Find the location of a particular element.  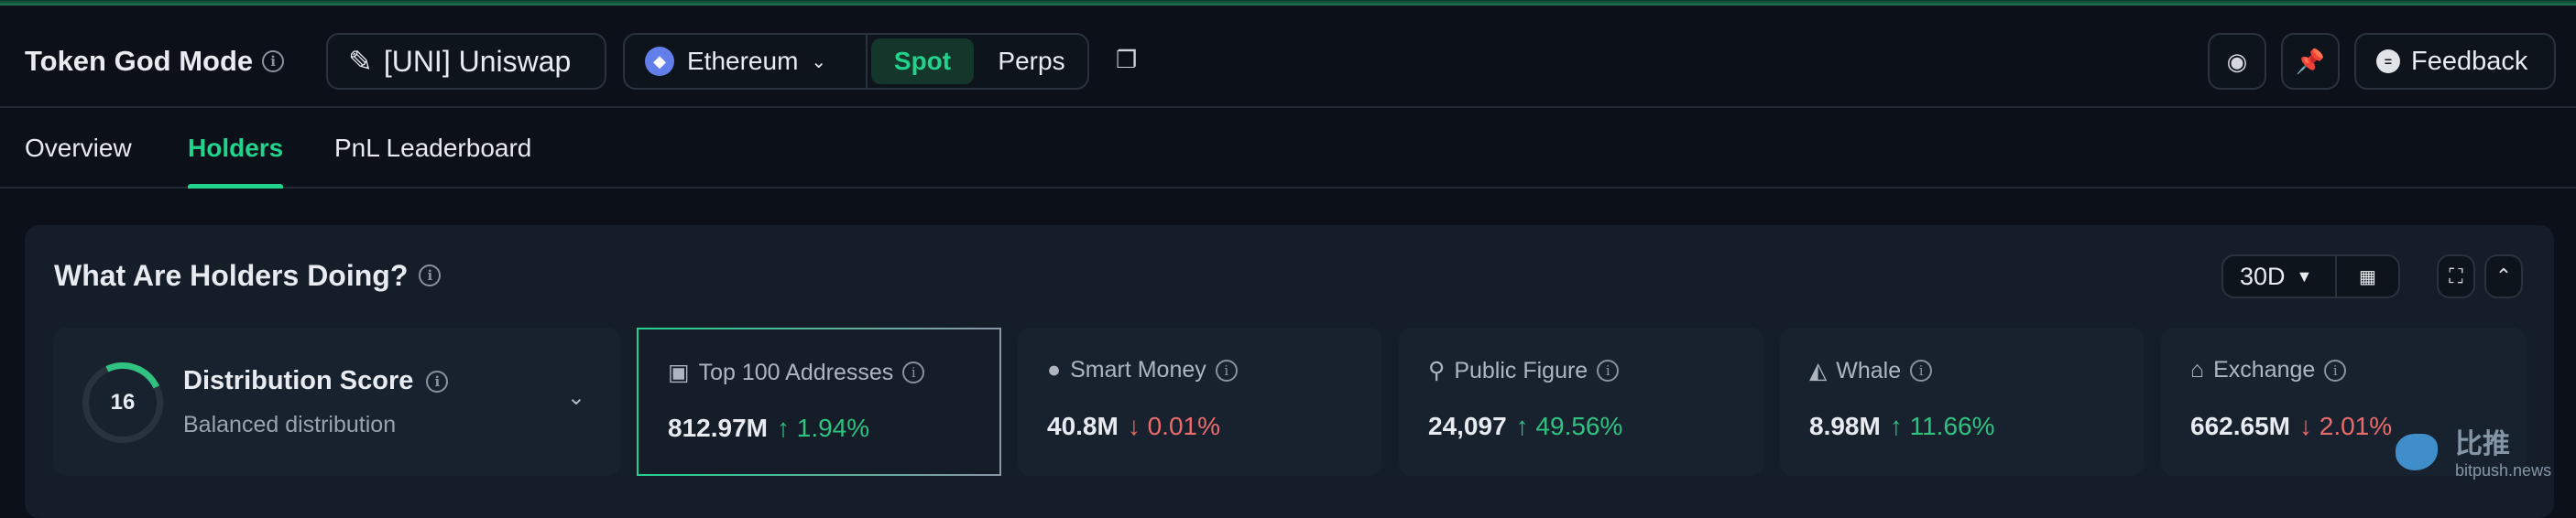

card-public-figure: ⚲ Public Figure i 24,097 ↑ 49.56% is located at coordinates (1581, 402).